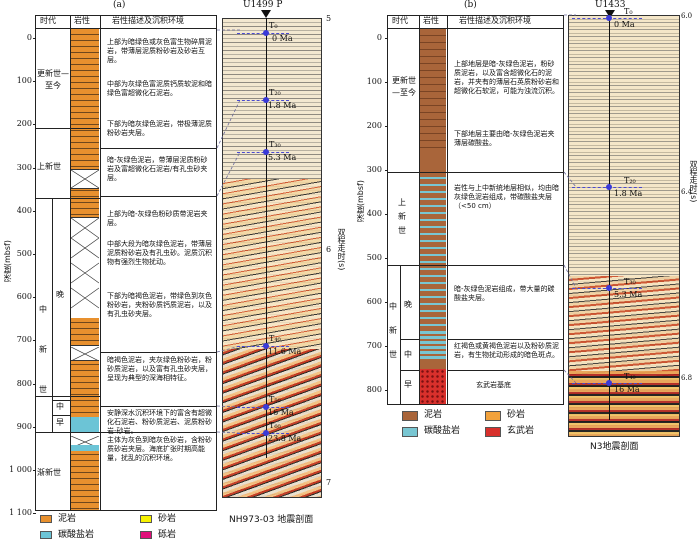 This screenshot has height=544, width=700. I want to click on panel-a-legend-label: 泥岩, so click(67, 519).